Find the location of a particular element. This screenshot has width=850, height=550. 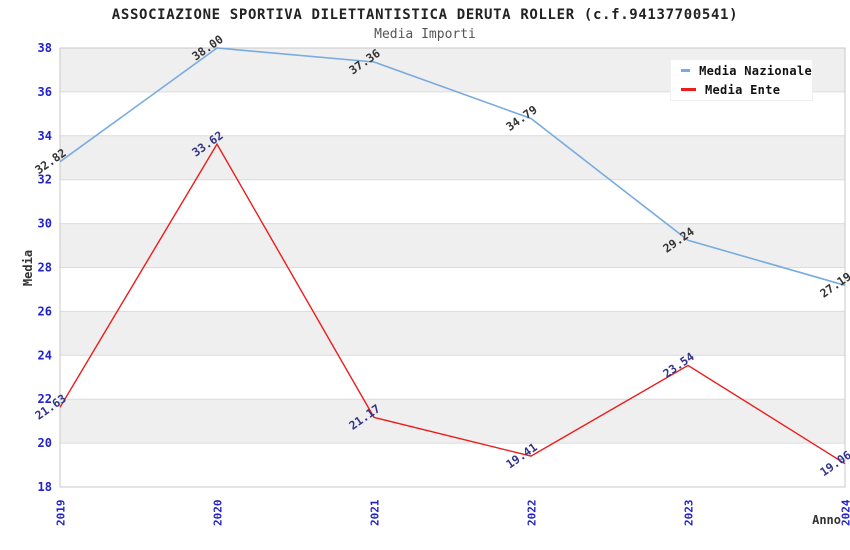

y-tick-label: 18 is located at coordinates (45, 487).